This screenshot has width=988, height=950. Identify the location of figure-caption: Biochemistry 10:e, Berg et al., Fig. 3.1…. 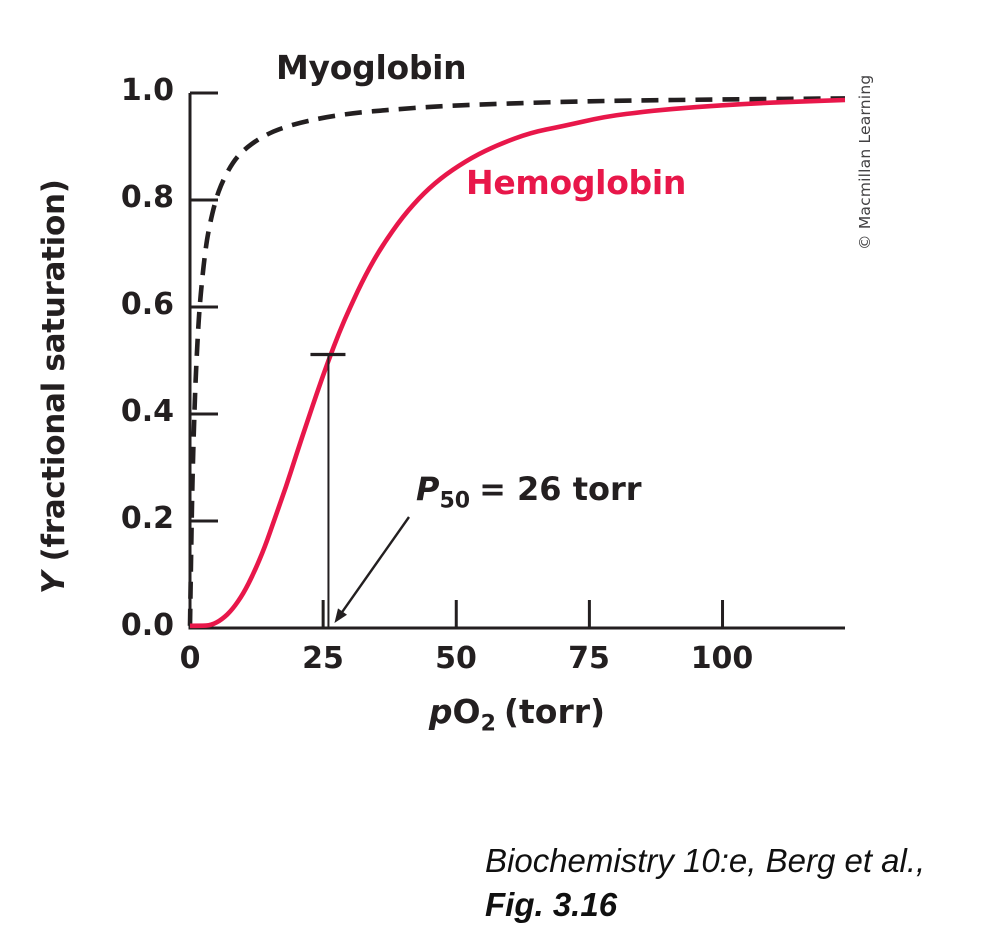
(705, 883).